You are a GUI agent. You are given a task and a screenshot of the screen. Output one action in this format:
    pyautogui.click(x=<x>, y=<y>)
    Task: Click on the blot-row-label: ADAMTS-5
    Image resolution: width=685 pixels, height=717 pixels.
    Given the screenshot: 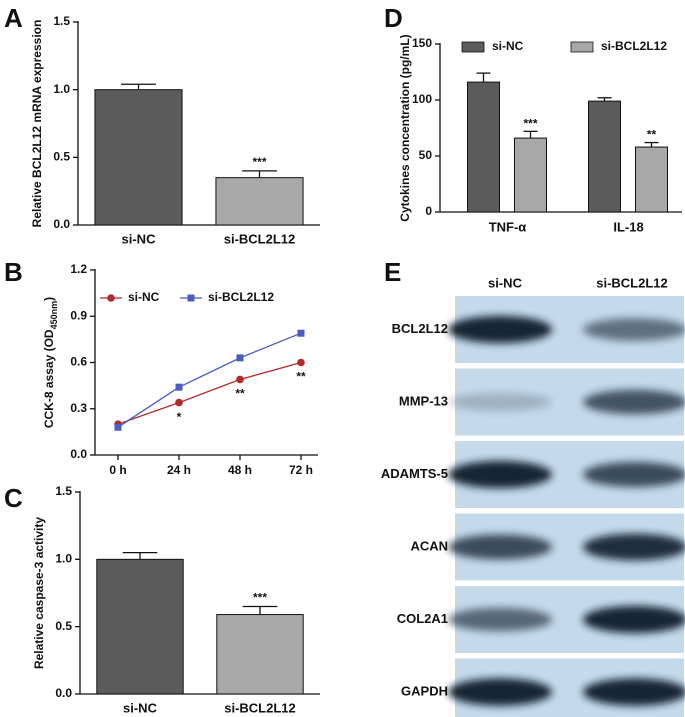 What is the action you would take?
    pyautogui.click(x=414, y=473)
    